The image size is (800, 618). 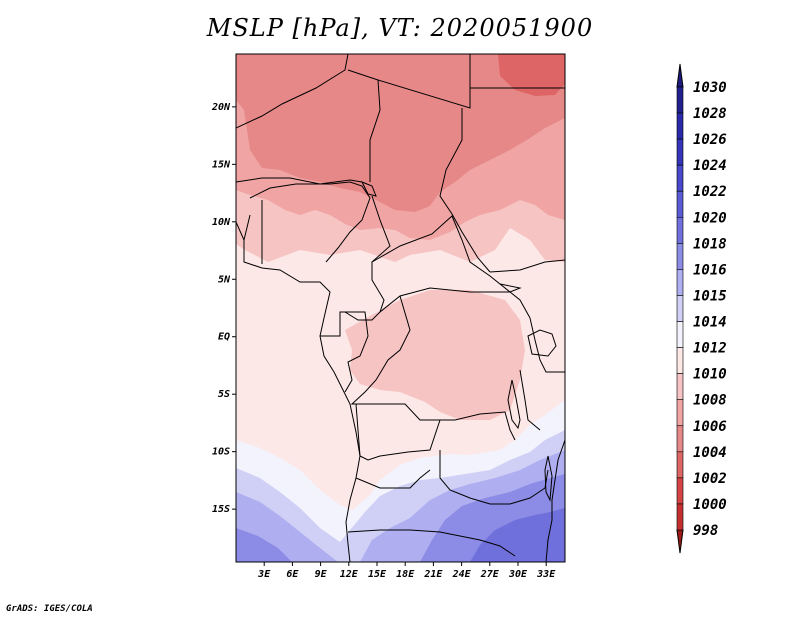 What do you see at coordinates (264, 574) in the screenshot?
I see `lon-label: 3E` at bounding box center [264, 574].